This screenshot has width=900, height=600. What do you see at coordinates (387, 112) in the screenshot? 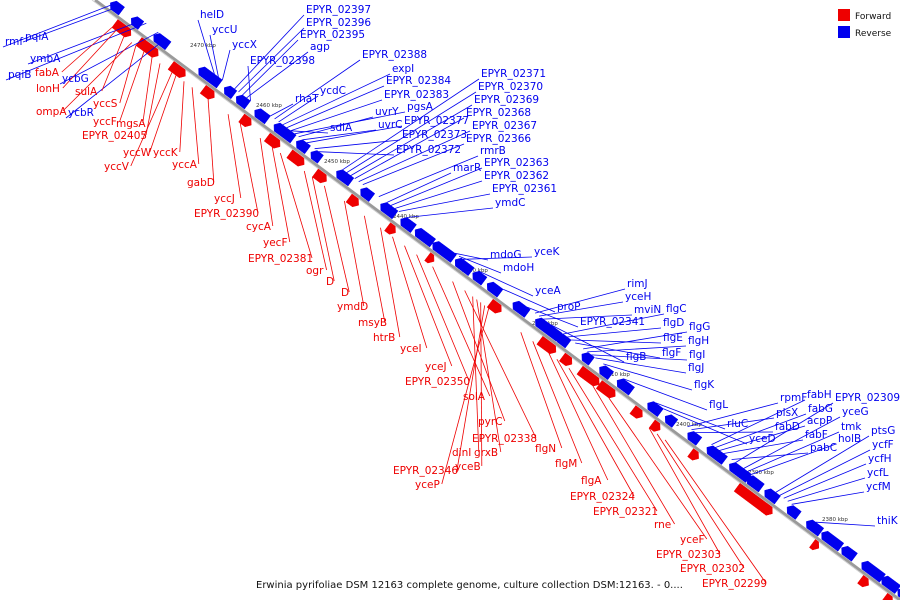
I see `reverse-gene-label: uvrY` at bounding box center [387, 112].